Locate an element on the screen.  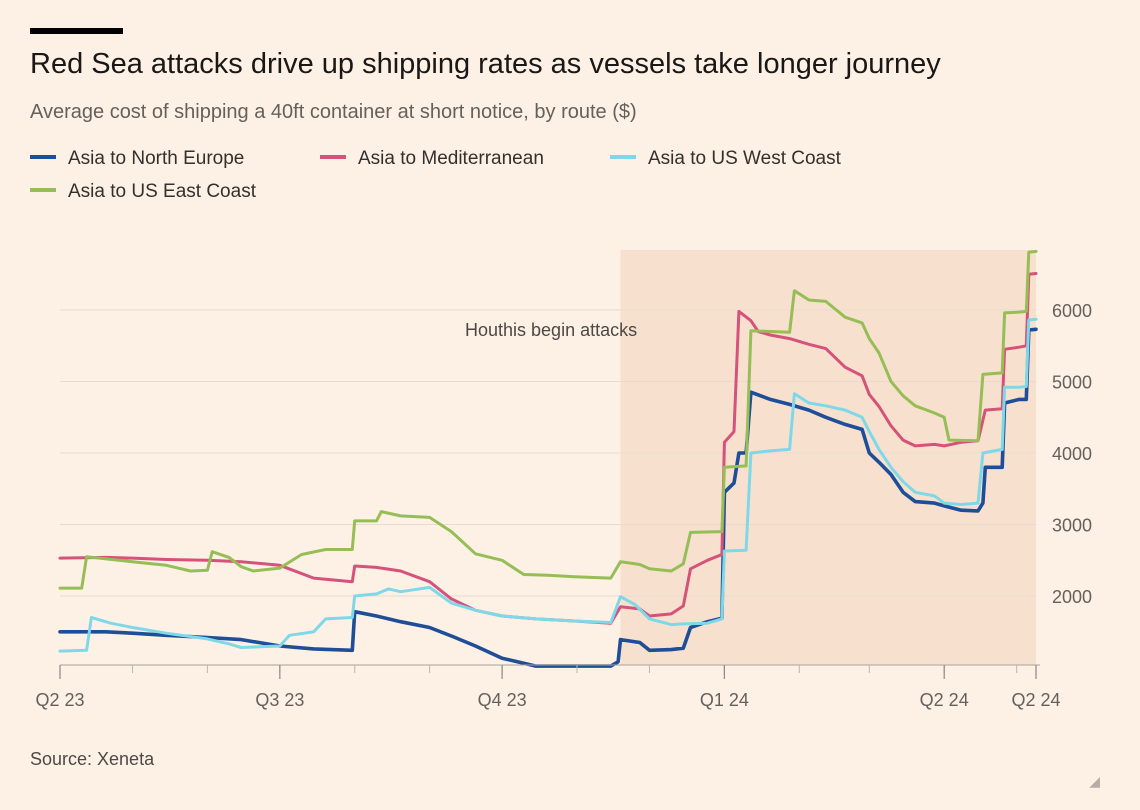
legend-label: Asia to US West Coast is located at coordinates (744, 158).